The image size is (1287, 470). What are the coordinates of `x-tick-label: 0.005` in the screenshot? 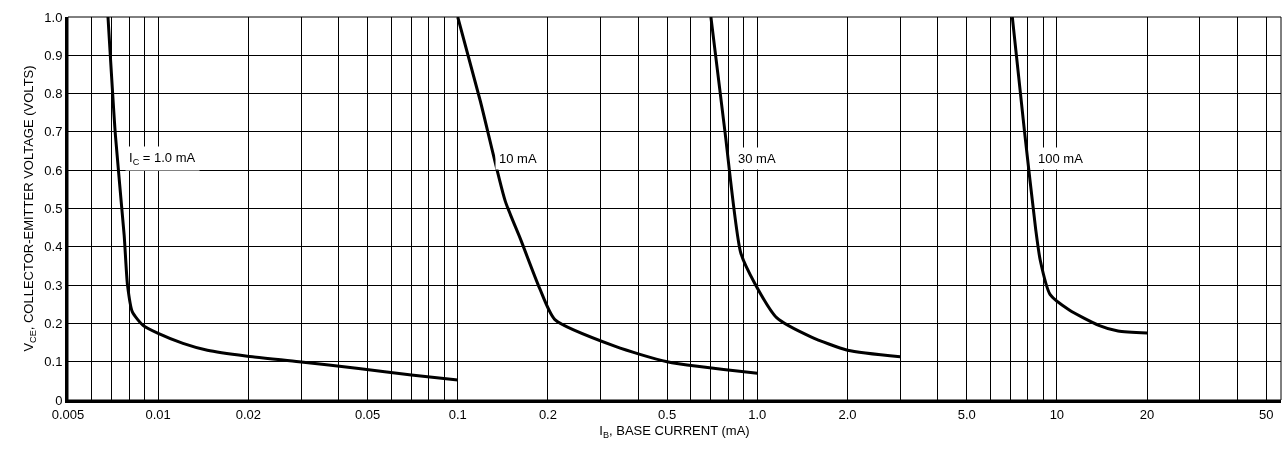 It's located at (68, 414).